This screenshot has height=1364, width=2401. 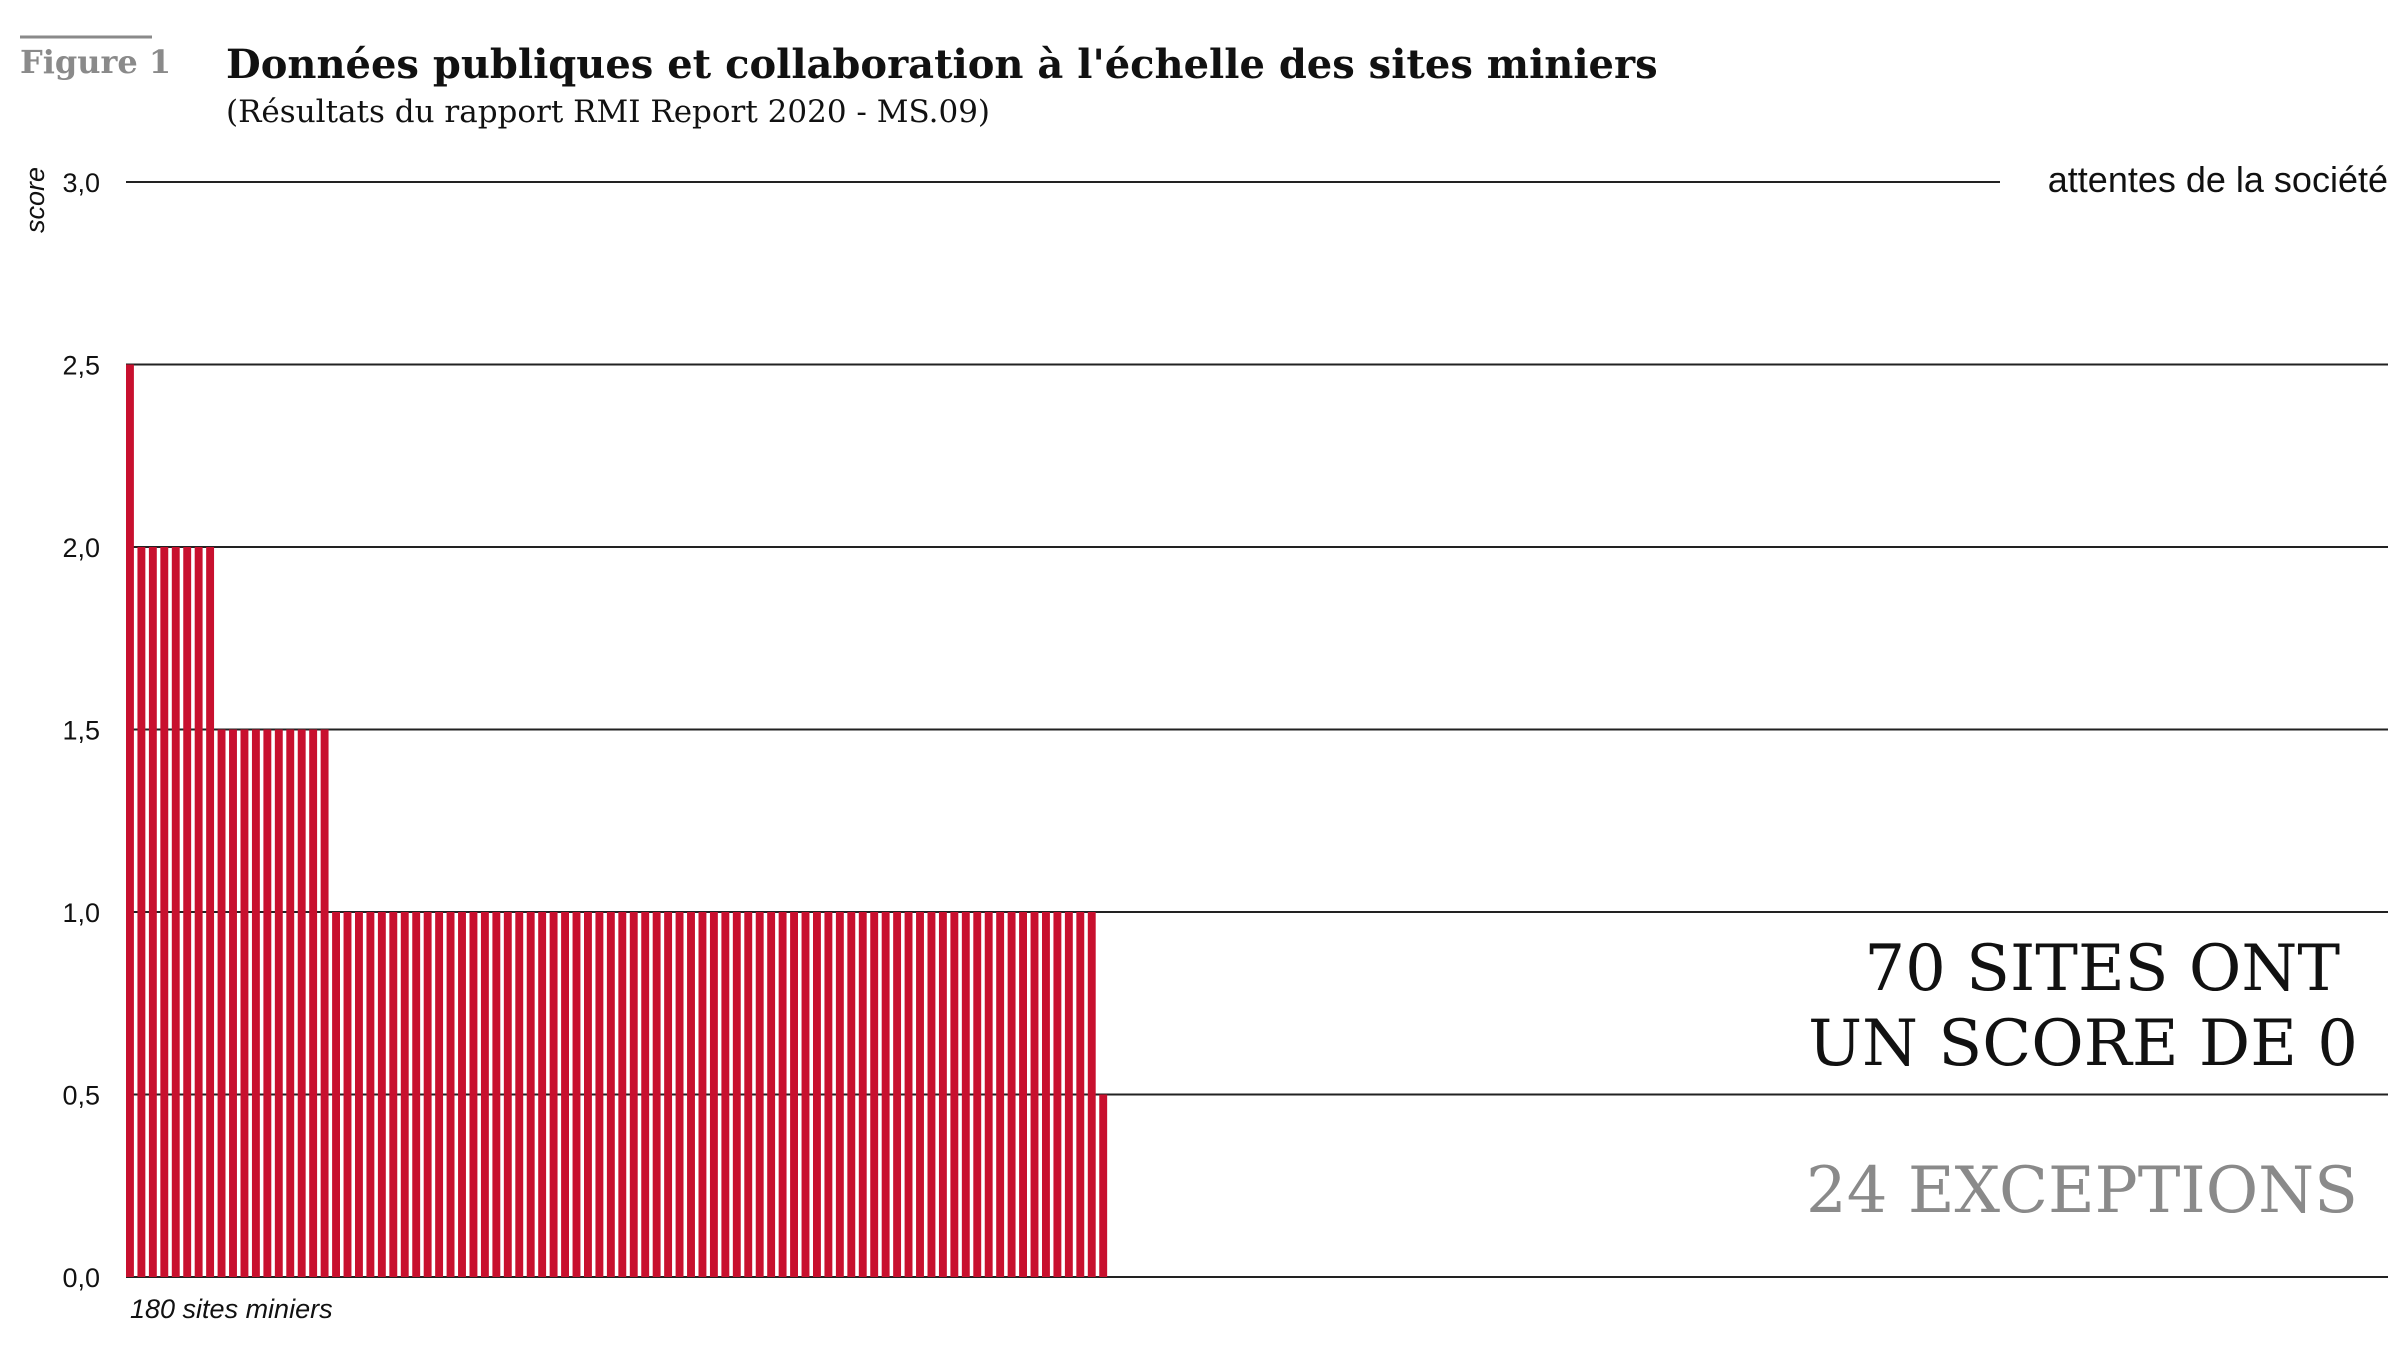 What do you see at coordinates (95, 62) in the screenshot?
I see `figure-label: Figure 1` at bounding box center [95, 62].